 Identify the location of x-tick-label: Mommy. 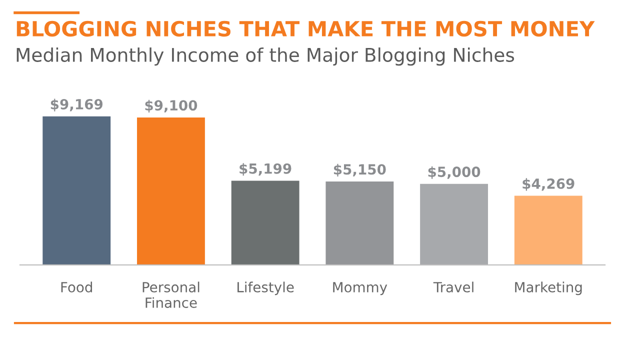
(360, 289).